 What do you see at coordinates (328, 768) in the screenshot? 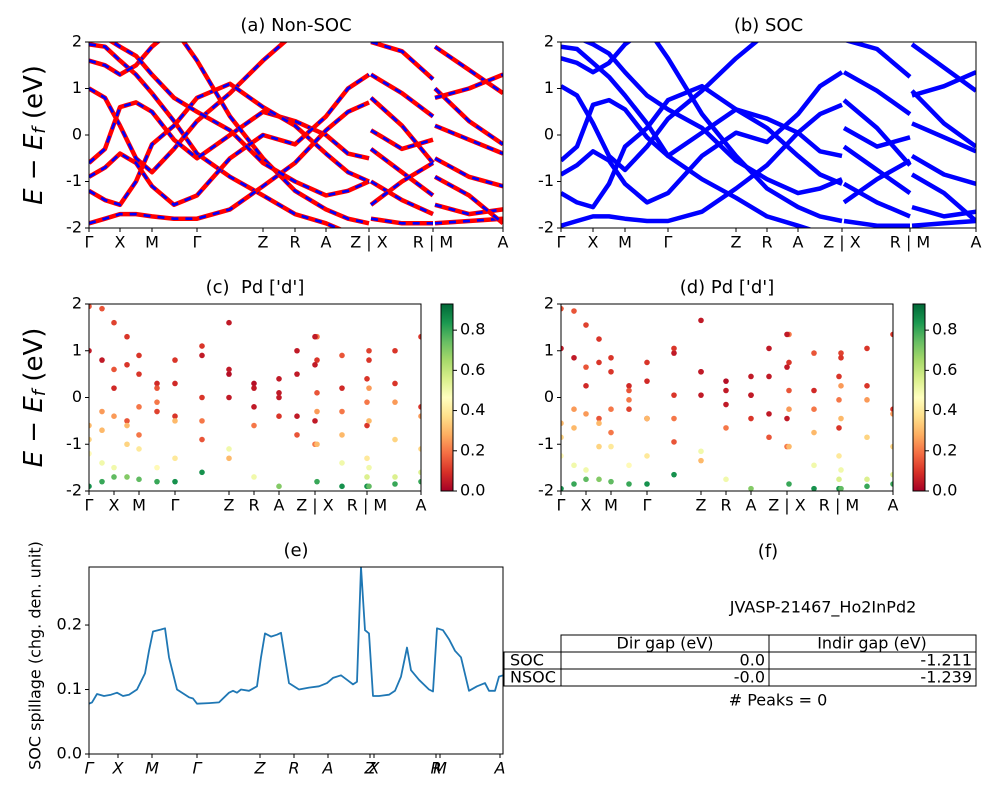
I see `x-tick-label: A` at bounding box center [328, 768].